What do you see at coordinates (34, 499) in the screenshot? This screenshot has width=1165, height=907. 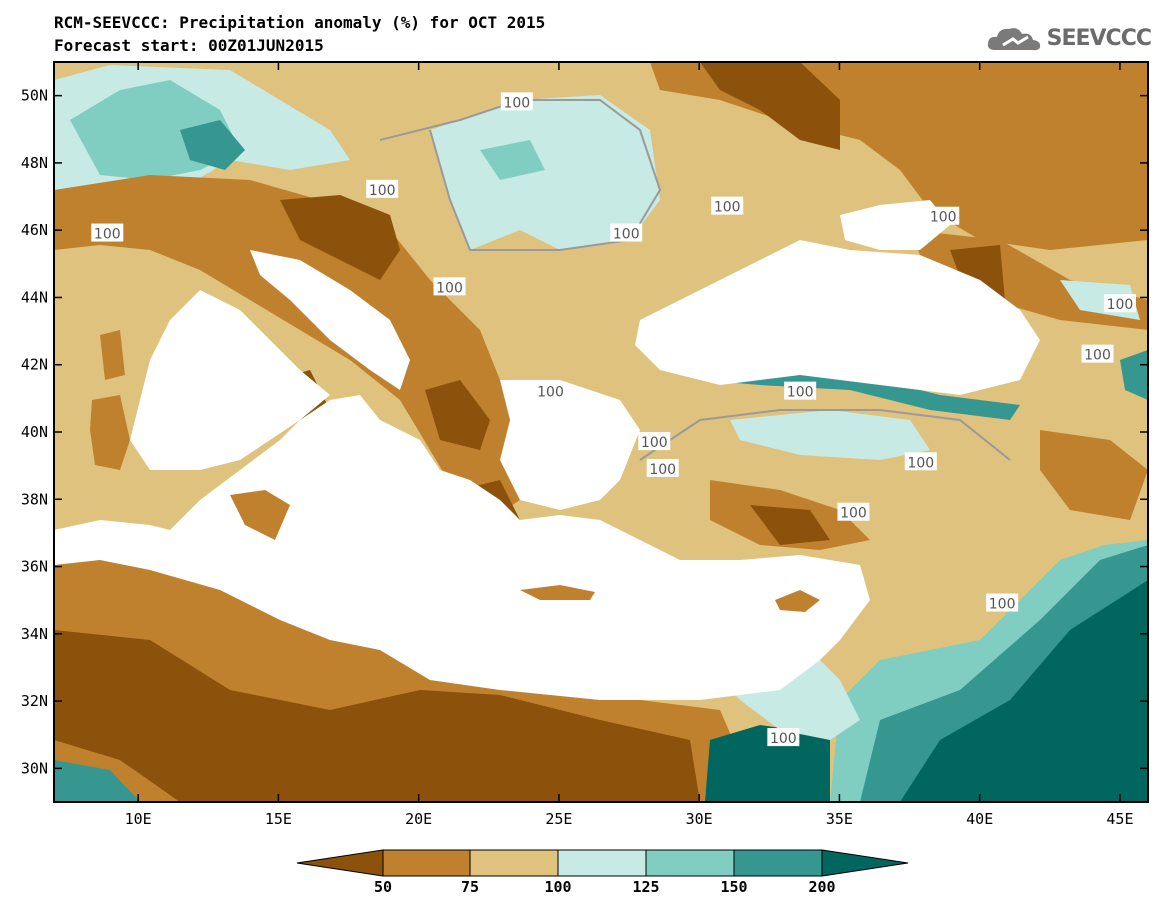 I see `y-tick-label: 38N` at bounding box center [34, 499].